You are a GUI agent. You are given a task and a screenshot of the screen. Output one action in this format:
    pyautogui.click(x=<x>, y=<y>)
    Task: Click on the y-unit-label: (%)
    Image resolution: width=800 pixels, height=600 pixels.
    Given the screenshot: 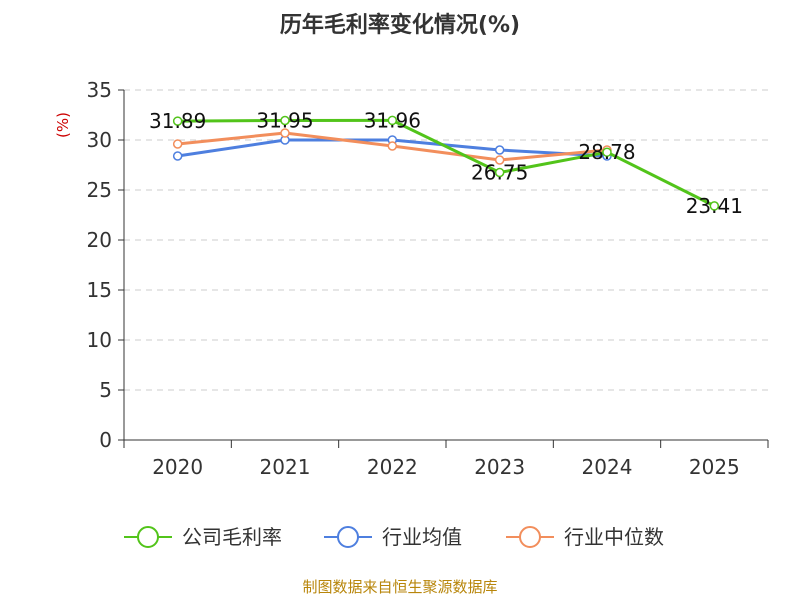 What is the action you would take?
    pyautogui.click(x=63, y=125)
    